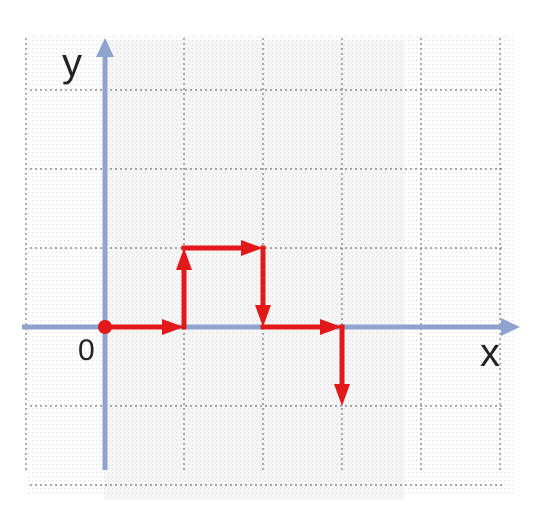 This screenshot has width=548, height=513. I want to click on x-axis-arrowhead, so click(510, 327).